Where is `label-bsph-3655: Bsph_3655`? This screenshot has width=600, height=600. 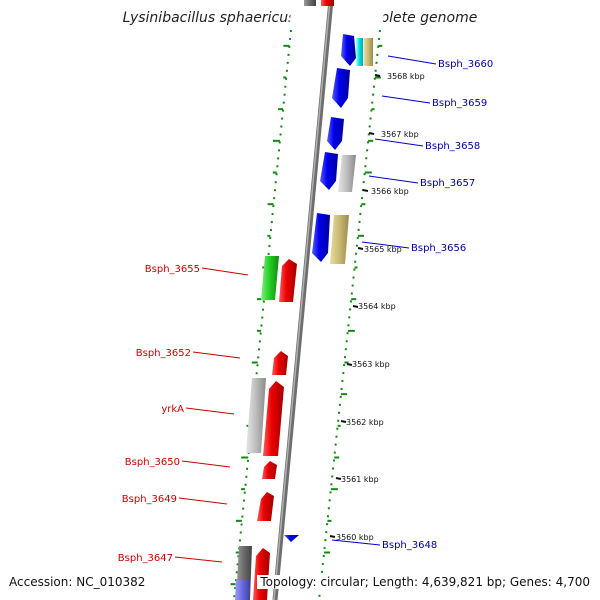
label-bsph-3655: Bsph_3655 is located at coordinates (172, 269).